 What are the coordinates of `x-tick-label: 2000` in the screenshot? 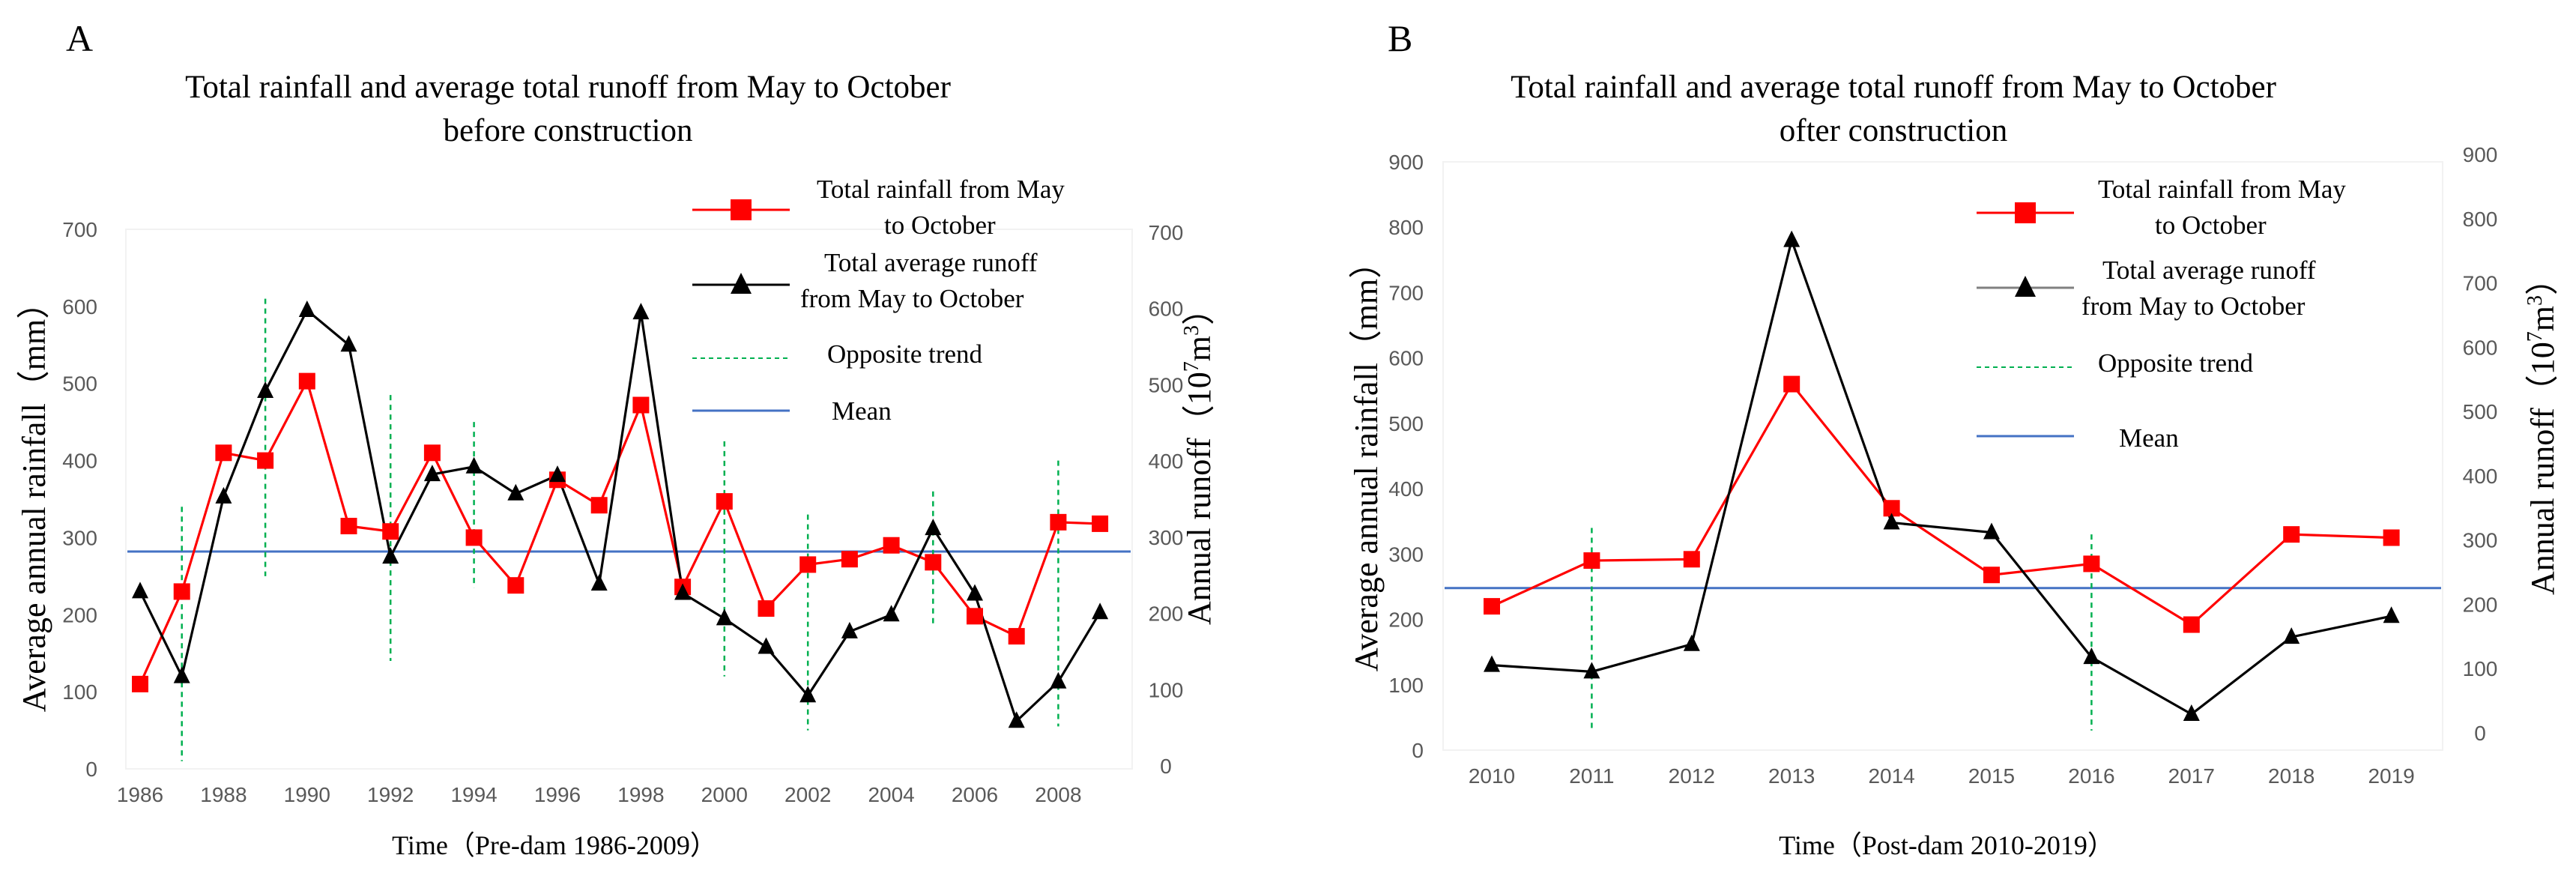 It's located at (724, 794).